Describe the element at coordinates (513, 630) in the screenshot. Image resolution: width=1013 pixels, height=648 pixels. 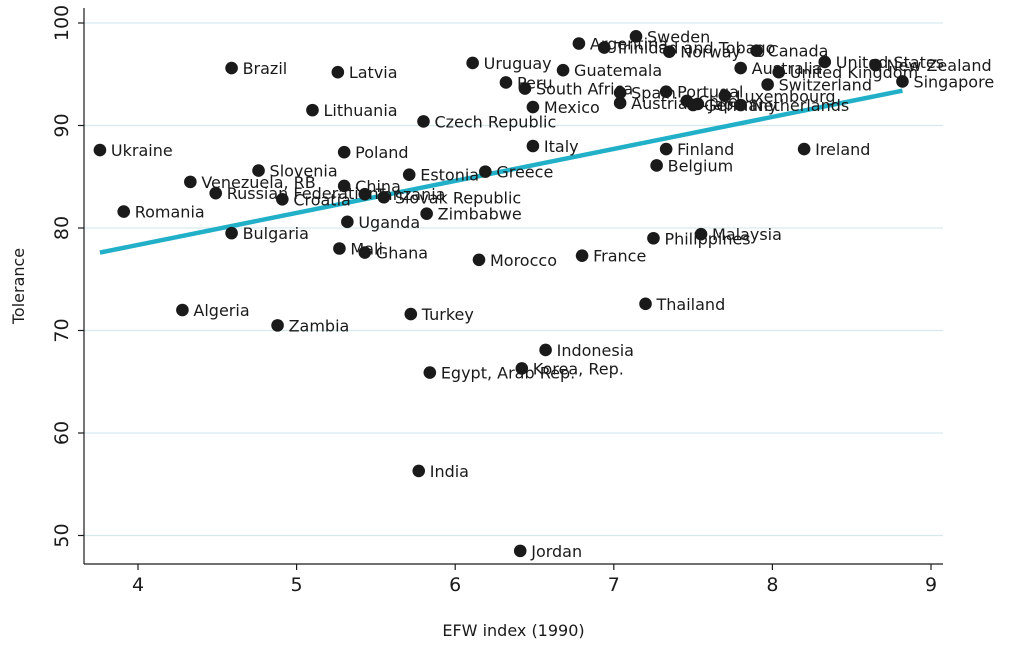
I see `x-axis-title: EFW index (1990)` at that location.